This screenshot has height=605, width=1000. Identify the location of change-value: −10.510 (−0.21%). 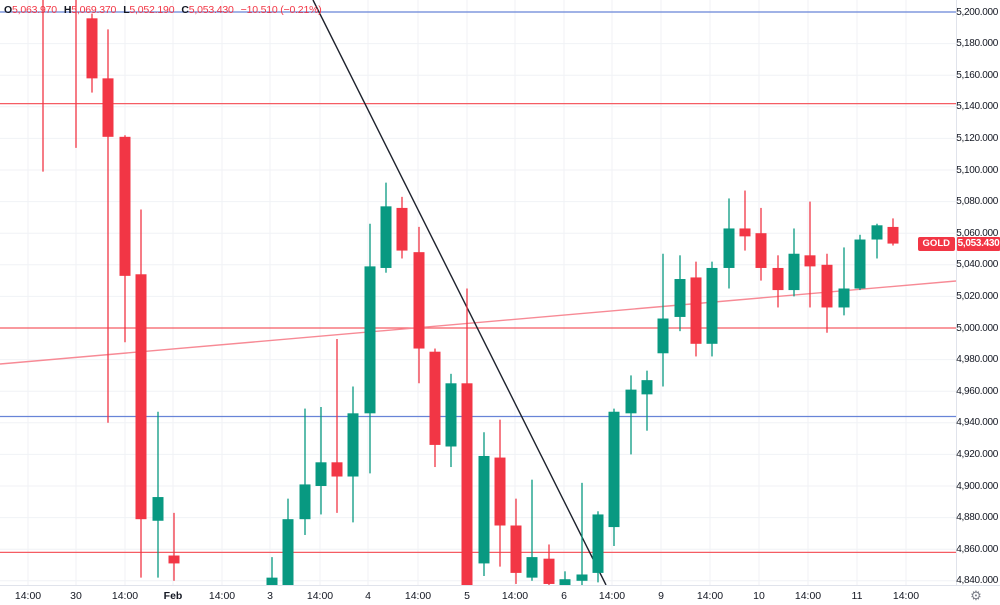
(281, 10).